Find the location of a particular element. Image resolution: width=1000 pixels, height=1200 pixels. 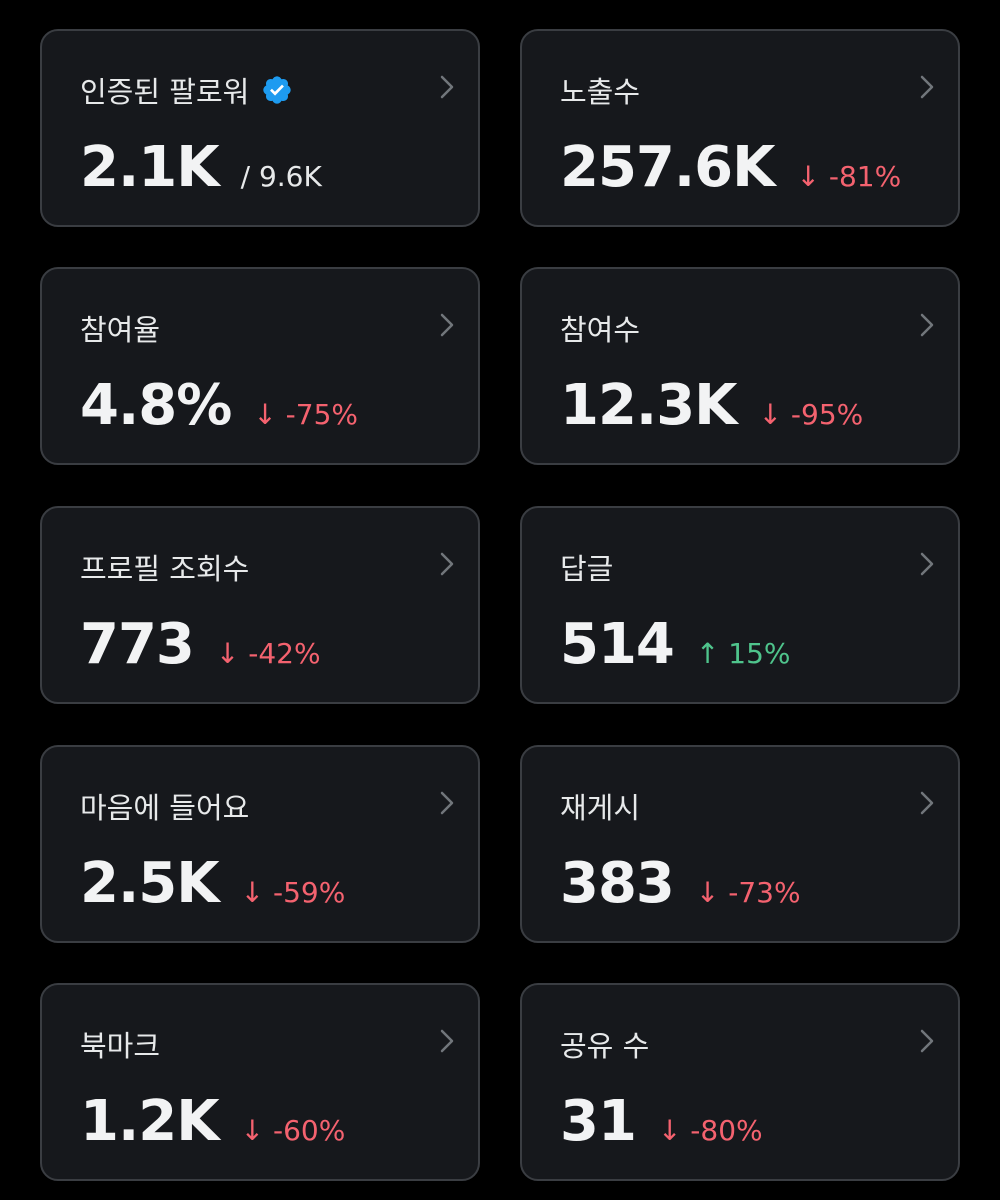

stat-card-impressions: 노출수 257.6K ↓ -81% is located at coordinates (740, 128).